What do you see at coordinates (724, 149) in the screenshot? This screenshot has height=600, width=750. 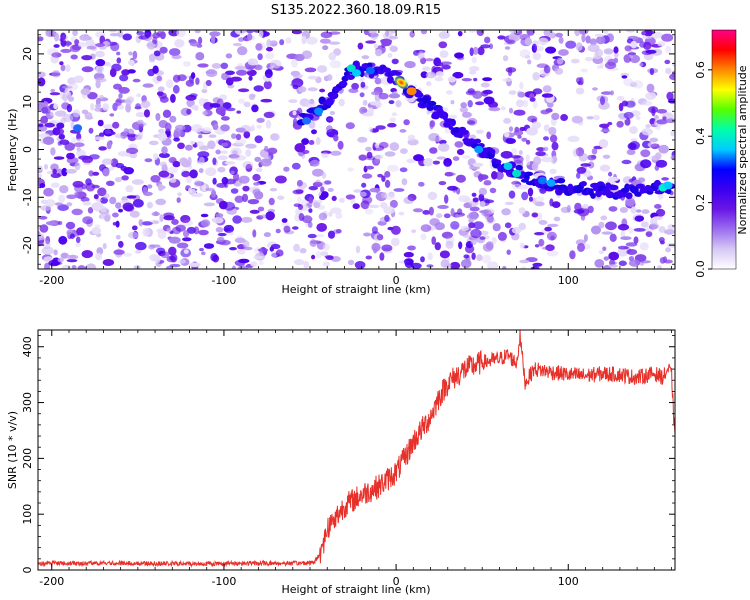 I see `colorbar-bar` at bounding box center [724, 149].